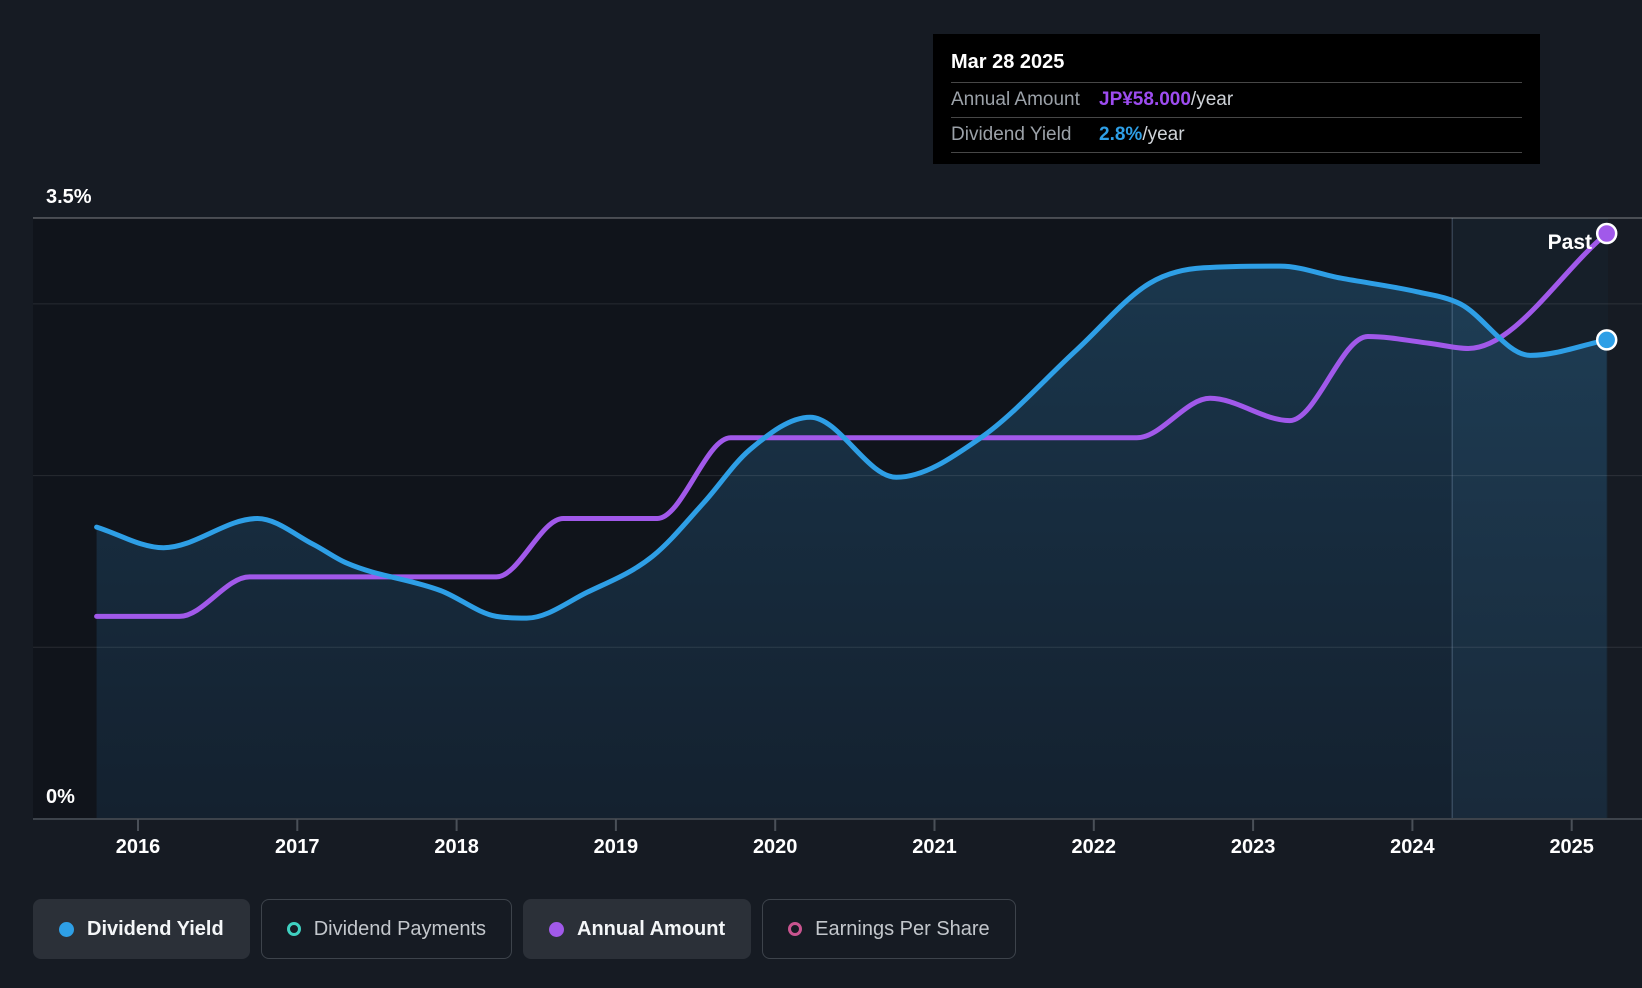 The height and width of the screenshot is (988, 1642). Describe the element at coordinates (1571, 847) in the screenshot. I see `x-axis-year-label: 2025` at that location.